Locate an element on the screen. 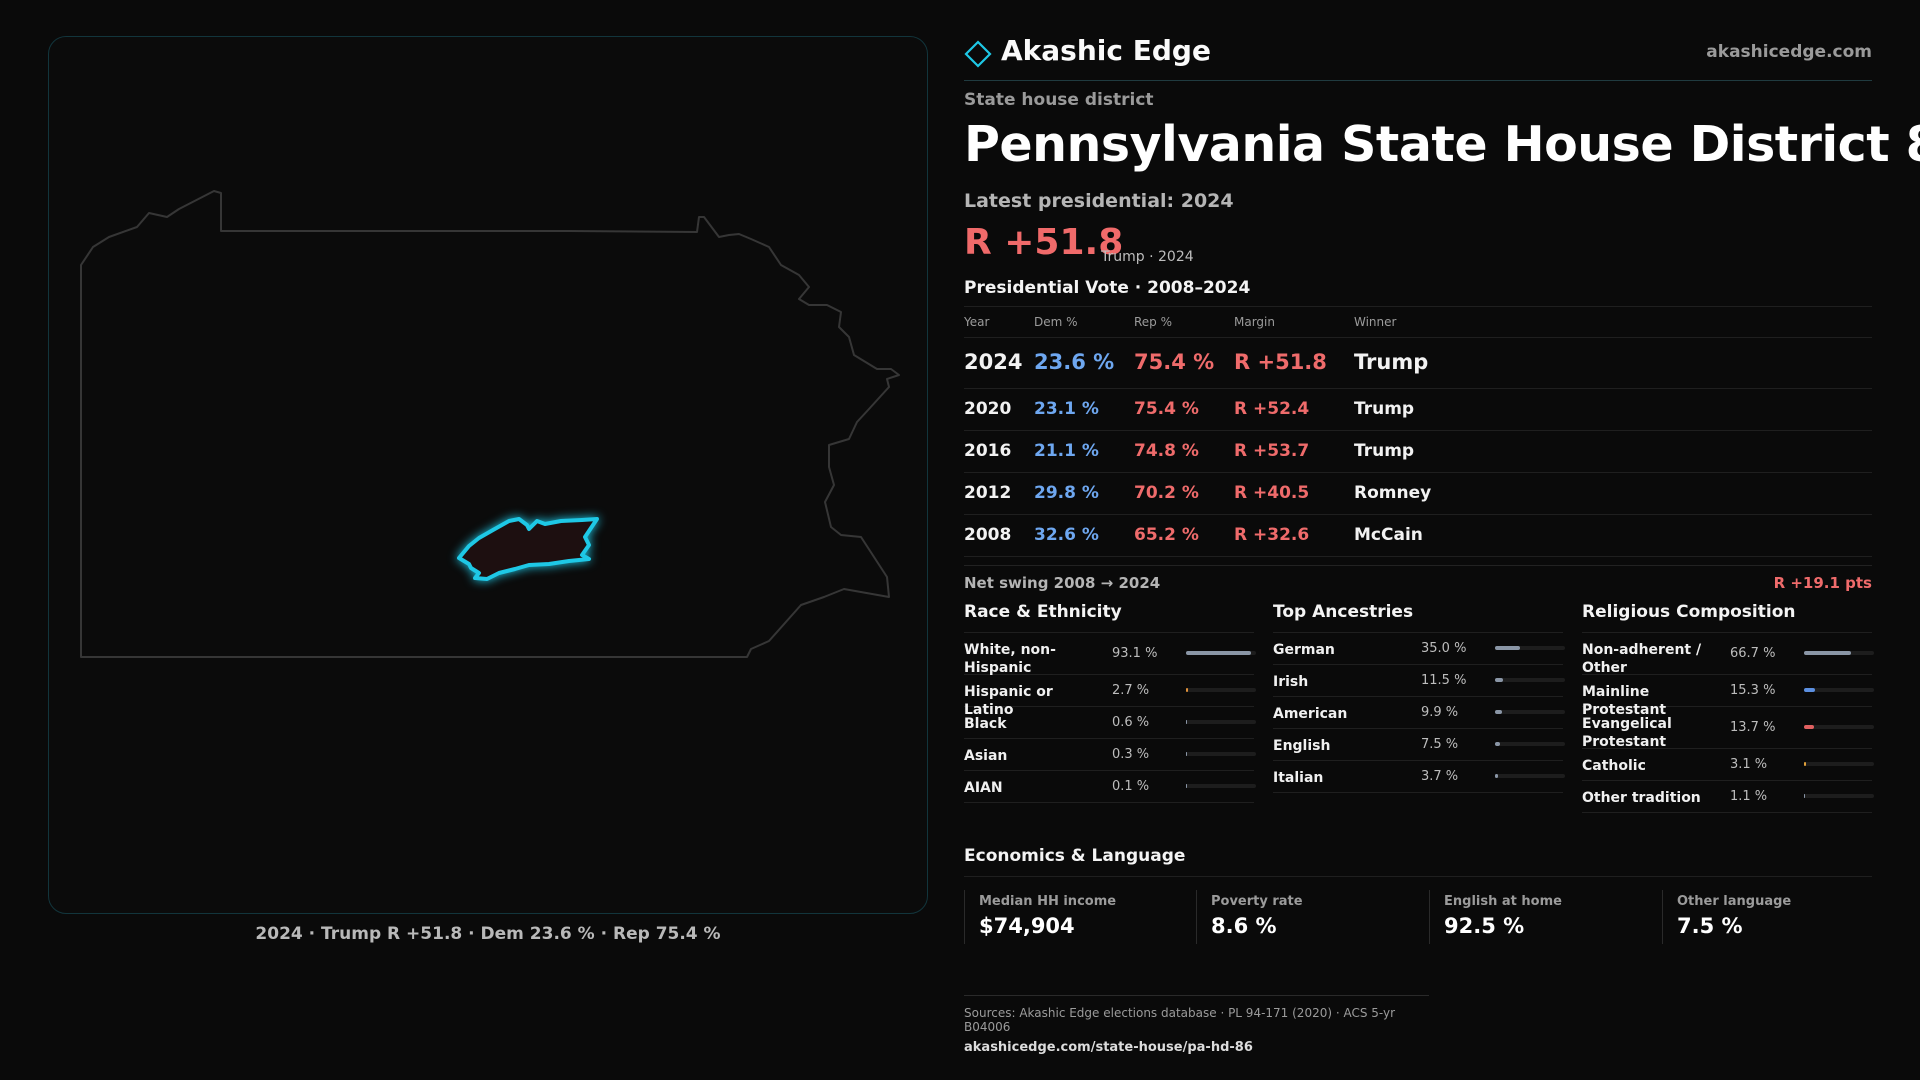 Image resolution: width=1920 pixels, height=1080 pixels. stat-value: 8.6 % is located at coordinates (1244, 926).